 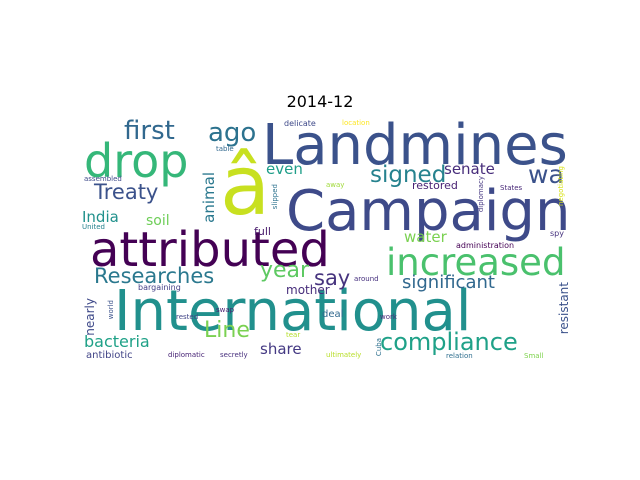 I want to click on word-states: States, so click(x=511, y=188).